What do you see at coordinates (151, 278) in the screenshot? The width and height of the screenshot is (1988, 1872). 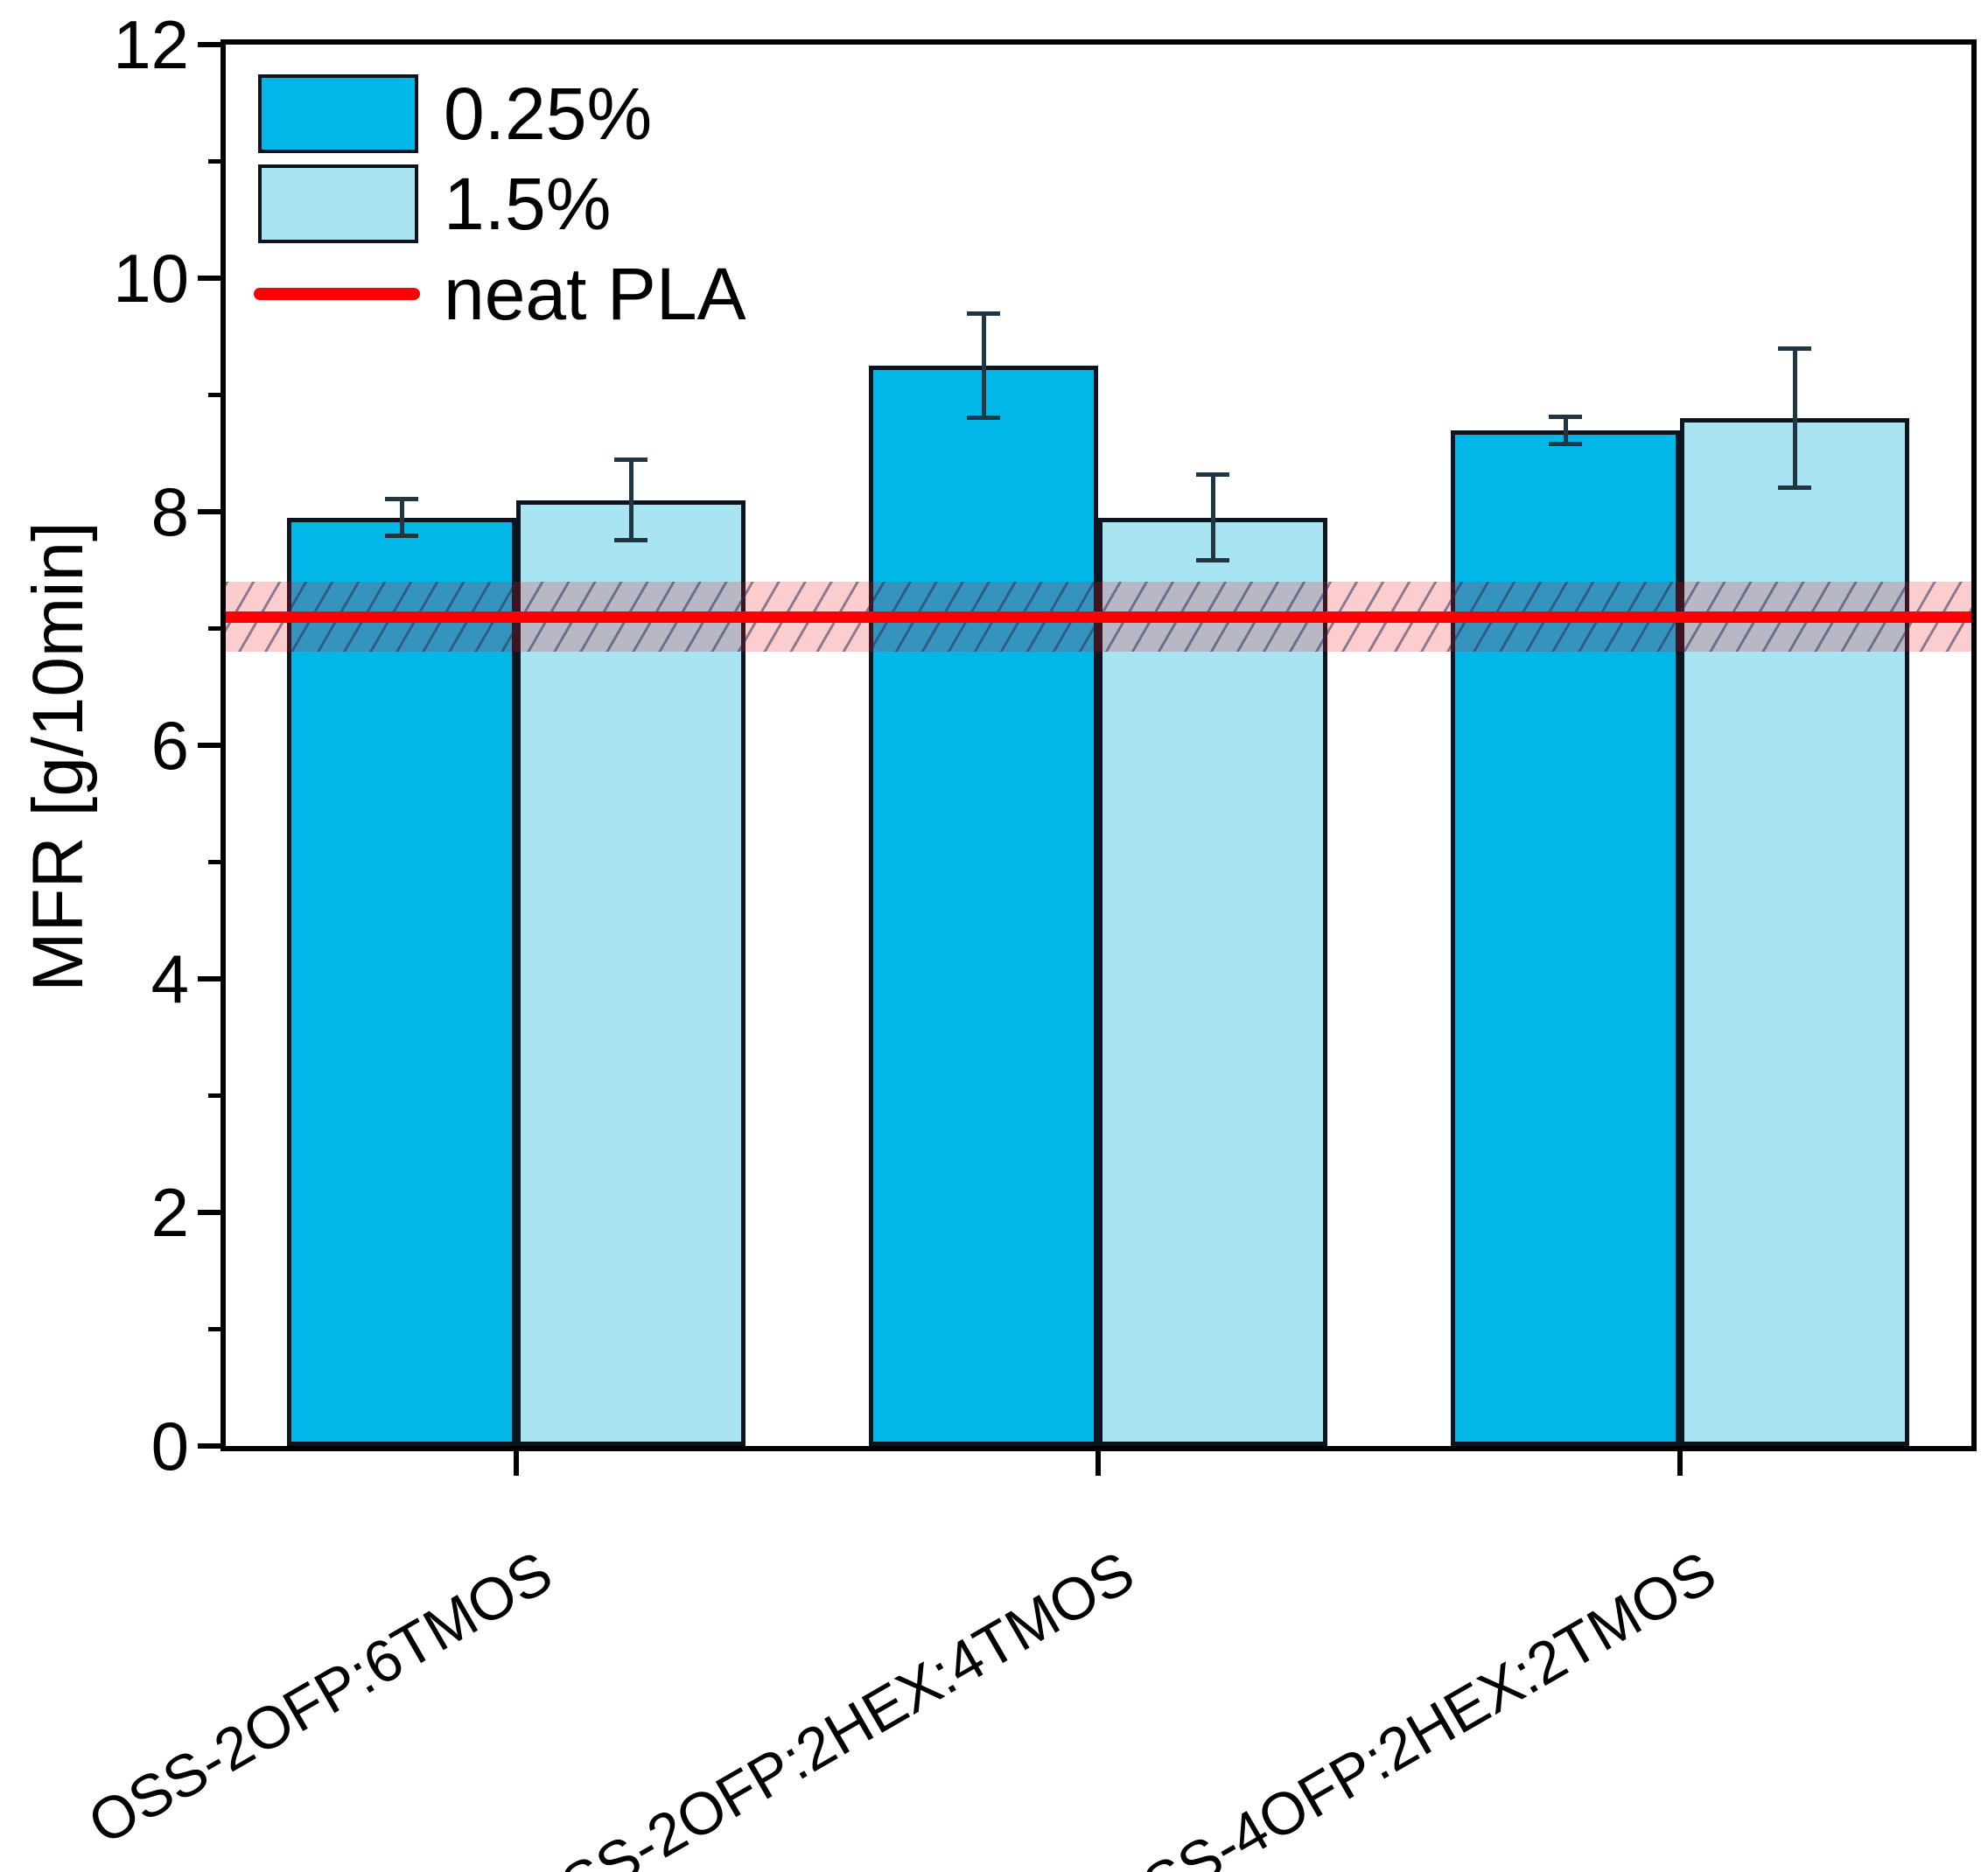 I see `y-tick-label: 10` at bounding box center [151, 278].